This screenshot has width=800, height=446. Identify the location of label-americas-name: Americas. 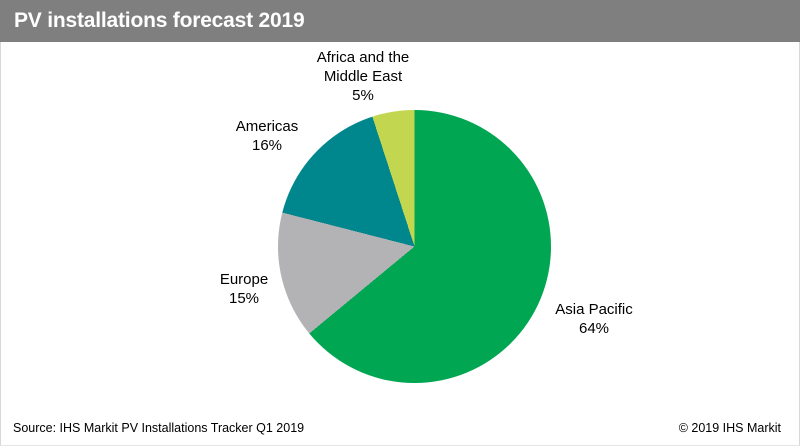
(267, 126).